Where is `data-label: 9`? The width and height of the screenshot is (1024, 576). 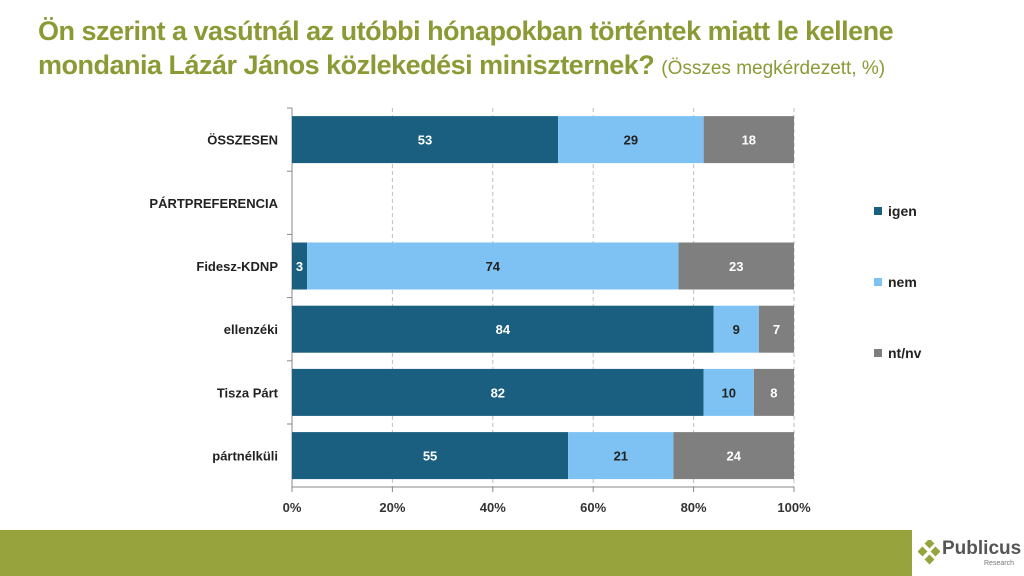
data-label: 9 is located at coordinates (736, 329).